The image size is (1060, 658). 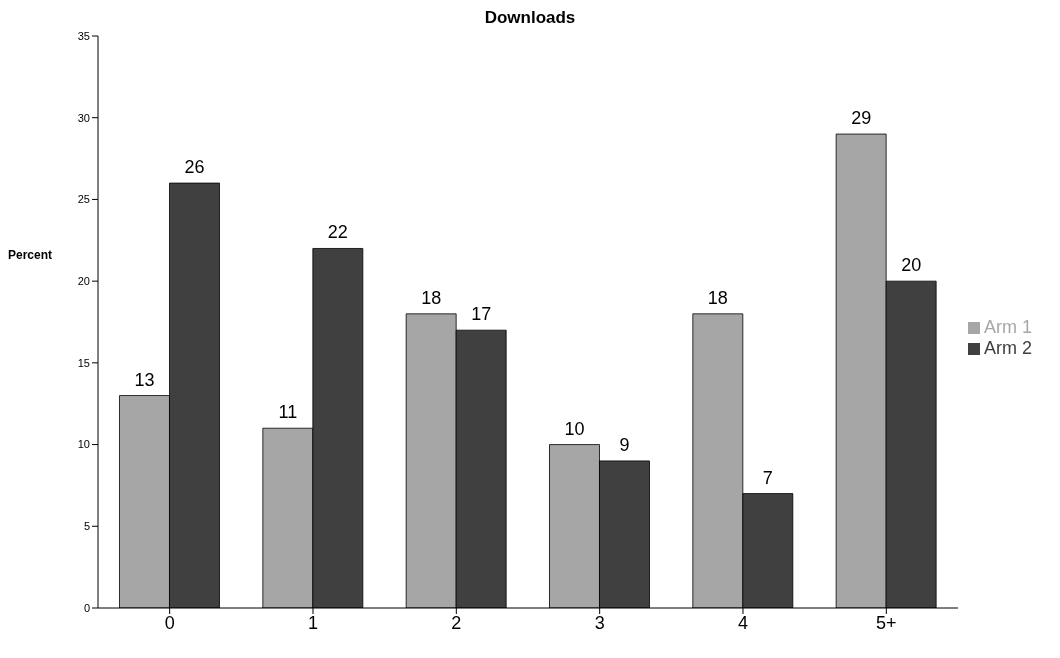 What do you see at coordinates (83, 362) in the screenshot?
I see `y-tick-label: 15` at bounding box center [83, 362].